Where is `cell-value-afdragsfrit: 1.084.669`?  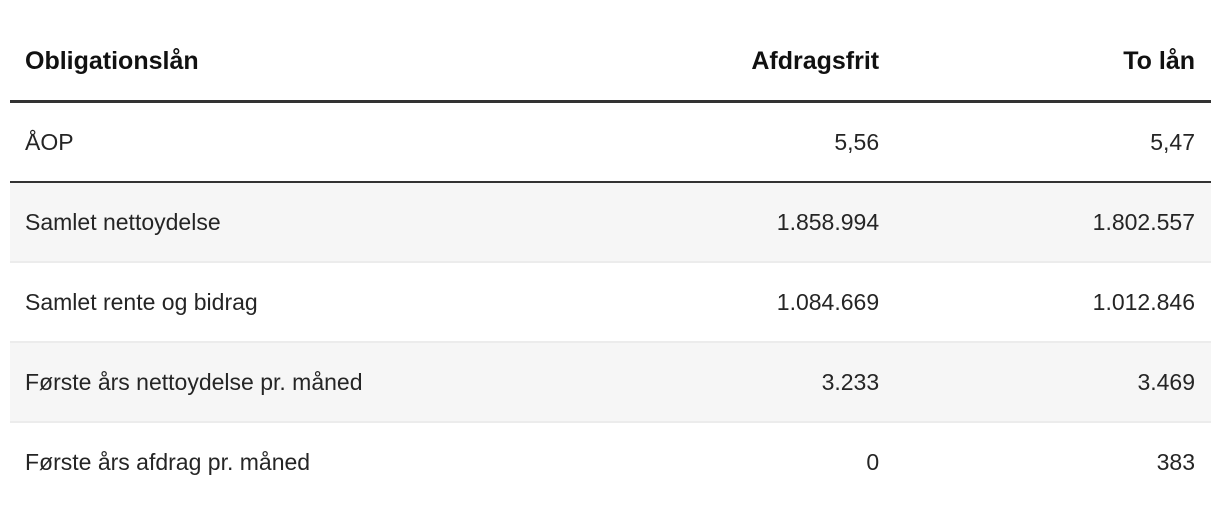
cell-value-afdragsfrit: 1.084.669 is located at coordinates (729, 302).